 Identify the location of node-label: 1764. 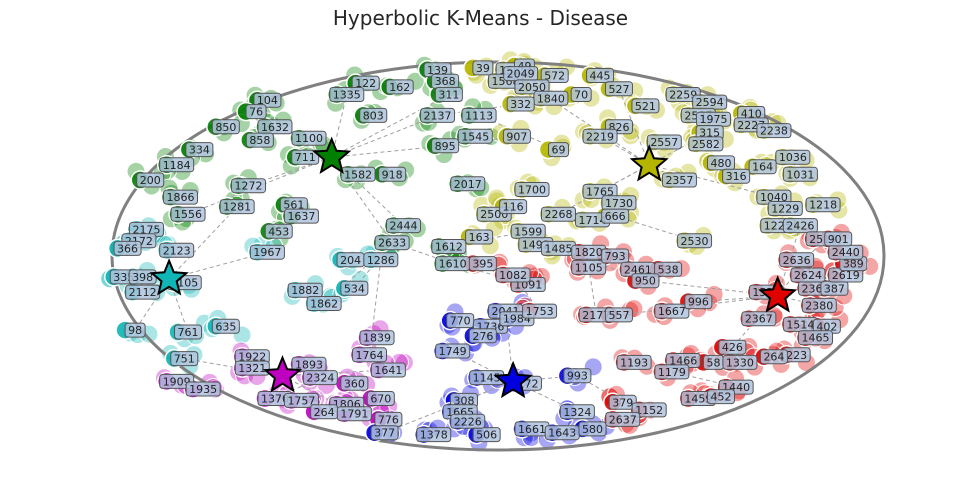
(369, 355).